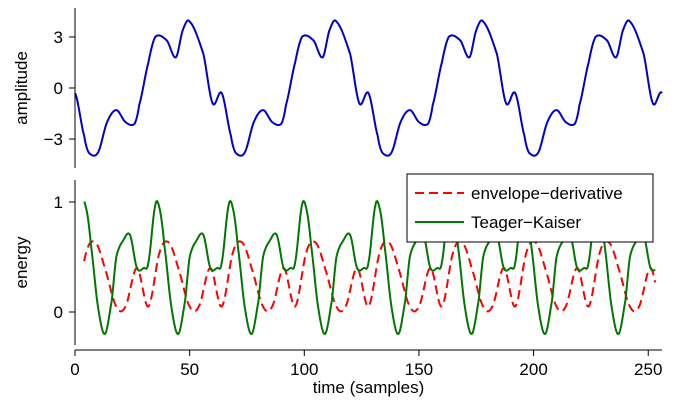 The height and width of the screenshot is (410, 689). I want to click on x-tick-label: 50, so click(189, 369).